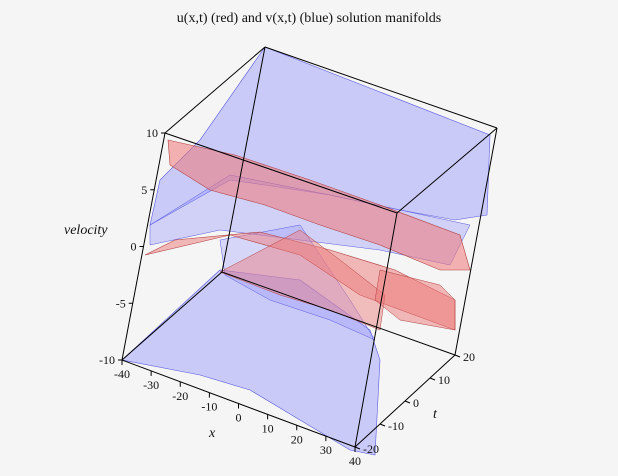 This screenshot has height=476, width=618. I want to click on t-tick-label: 0, so click(416, 403).